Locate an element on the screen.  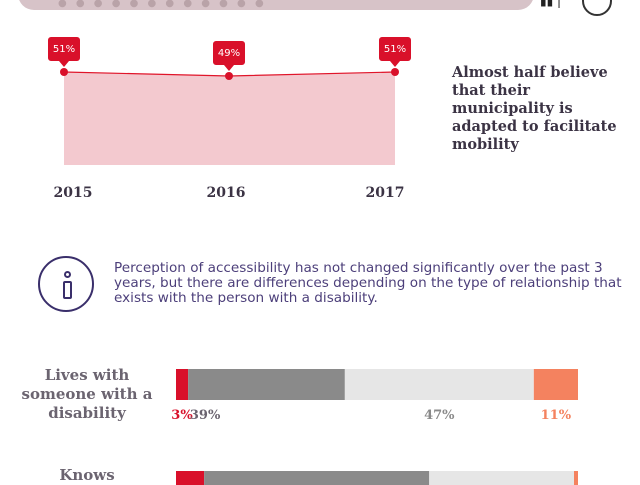
top-banner: ● ● ● ● ● ● ● ● ● ● ● ● is located at coordinates (276, 5).